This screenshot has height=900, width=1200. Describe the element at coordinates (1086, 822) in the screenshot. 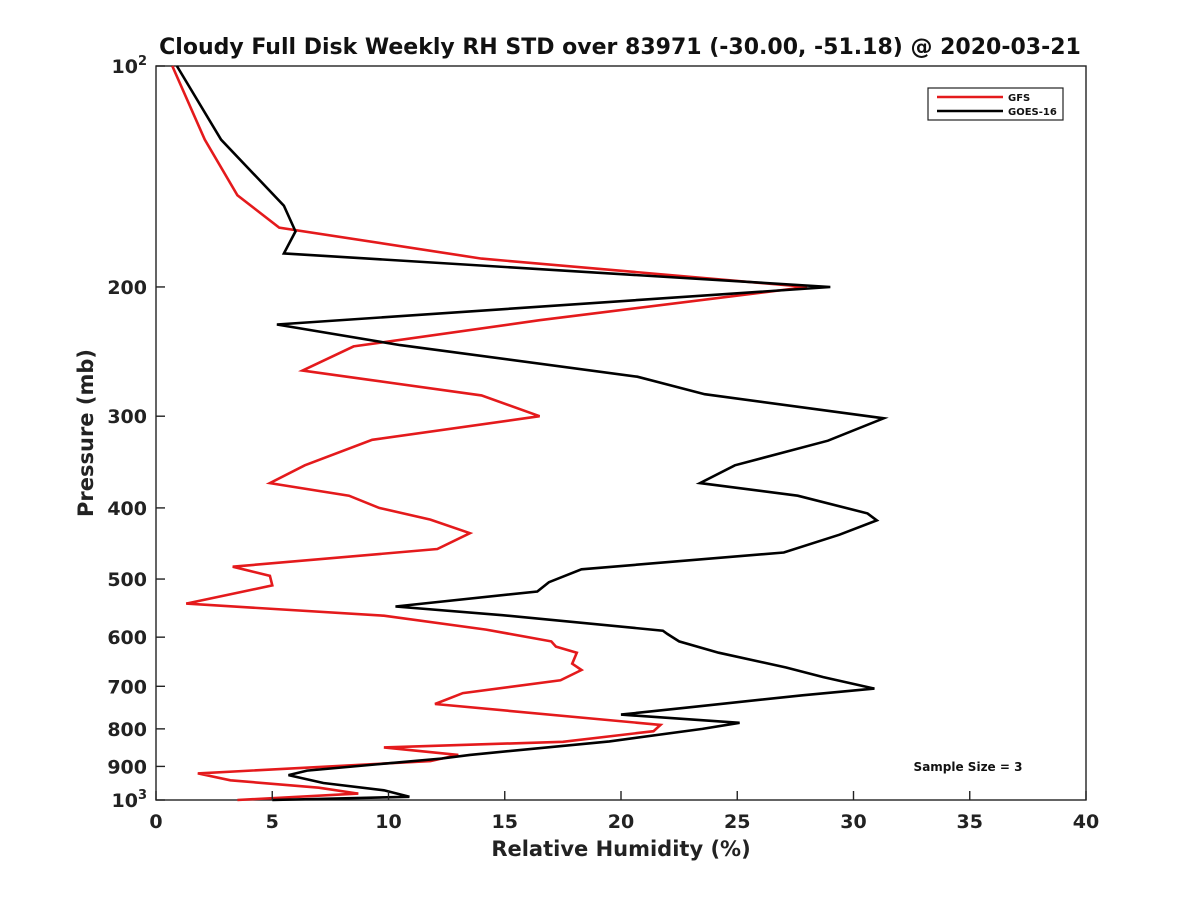

I see `x-tick-label: 40` at that location.